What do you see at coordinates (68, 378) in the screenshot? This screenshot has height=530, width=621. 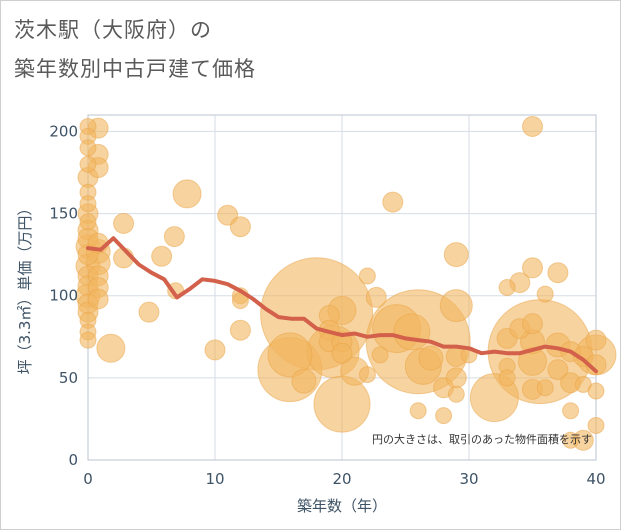 I see `y-tick-label: 50` at bounding box center [68, 378].